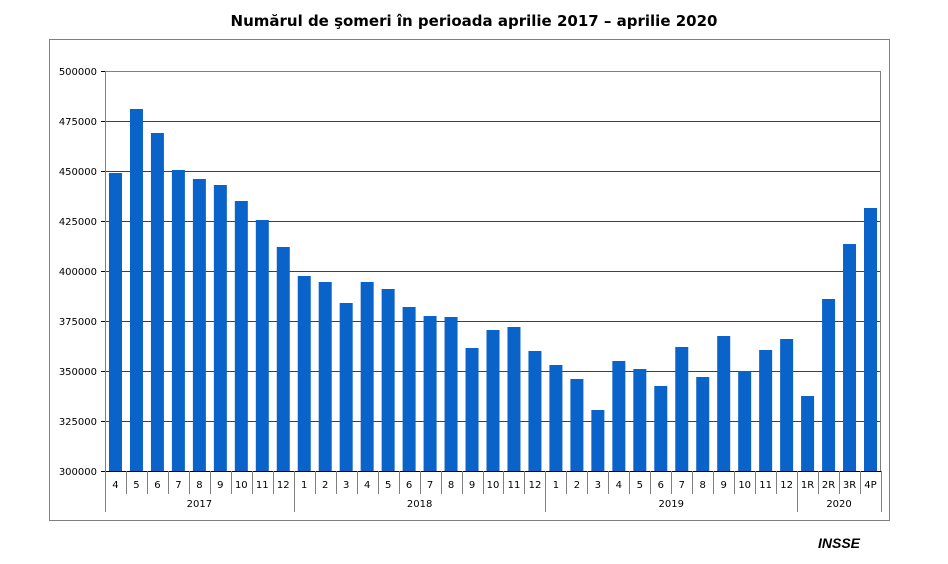 The width and height of the screenshot is (948, 564). What do you see at coordinates (78, 172) in the screenshot?
I see `y-tick-label: 450000` at bounding box center [78, 172].